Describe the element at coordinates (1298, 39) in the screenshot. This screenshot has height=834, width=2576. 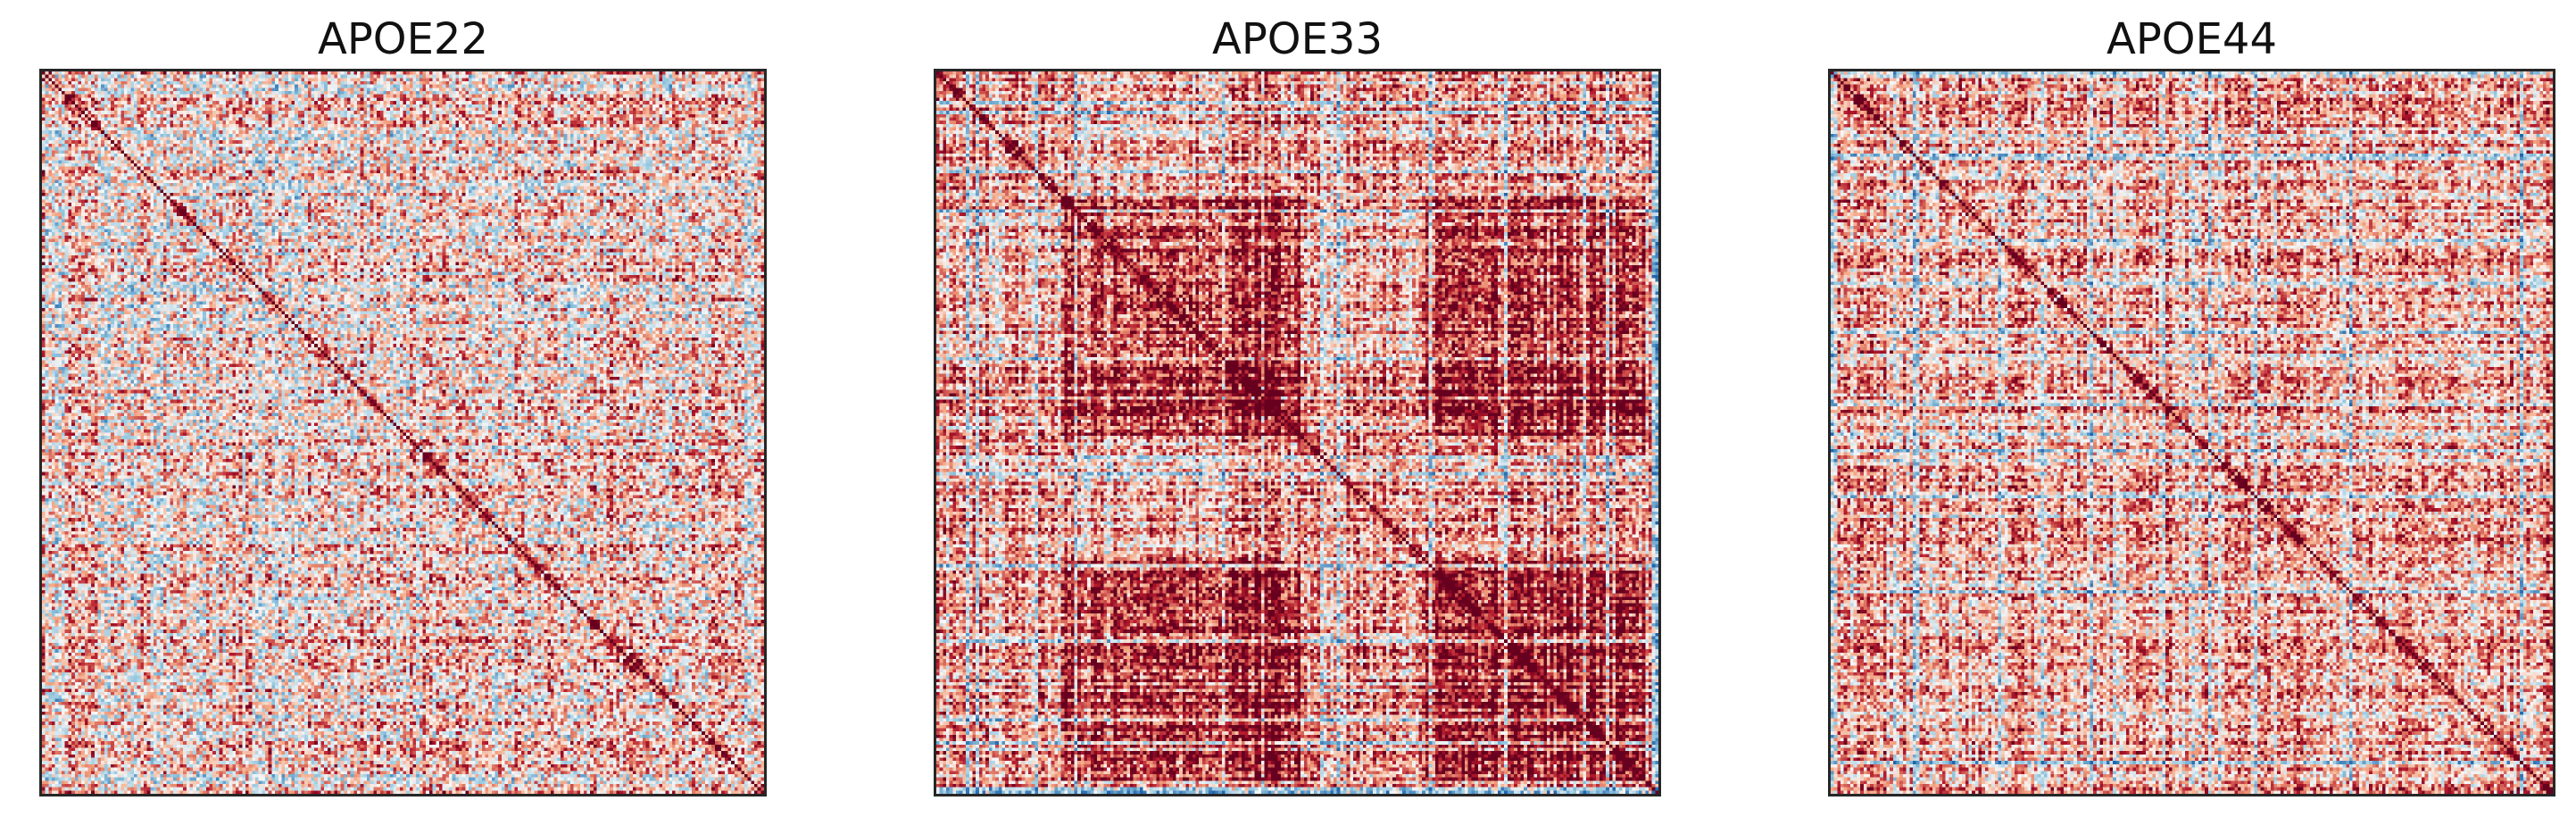
I see `chart-title: APOE33` at that location.